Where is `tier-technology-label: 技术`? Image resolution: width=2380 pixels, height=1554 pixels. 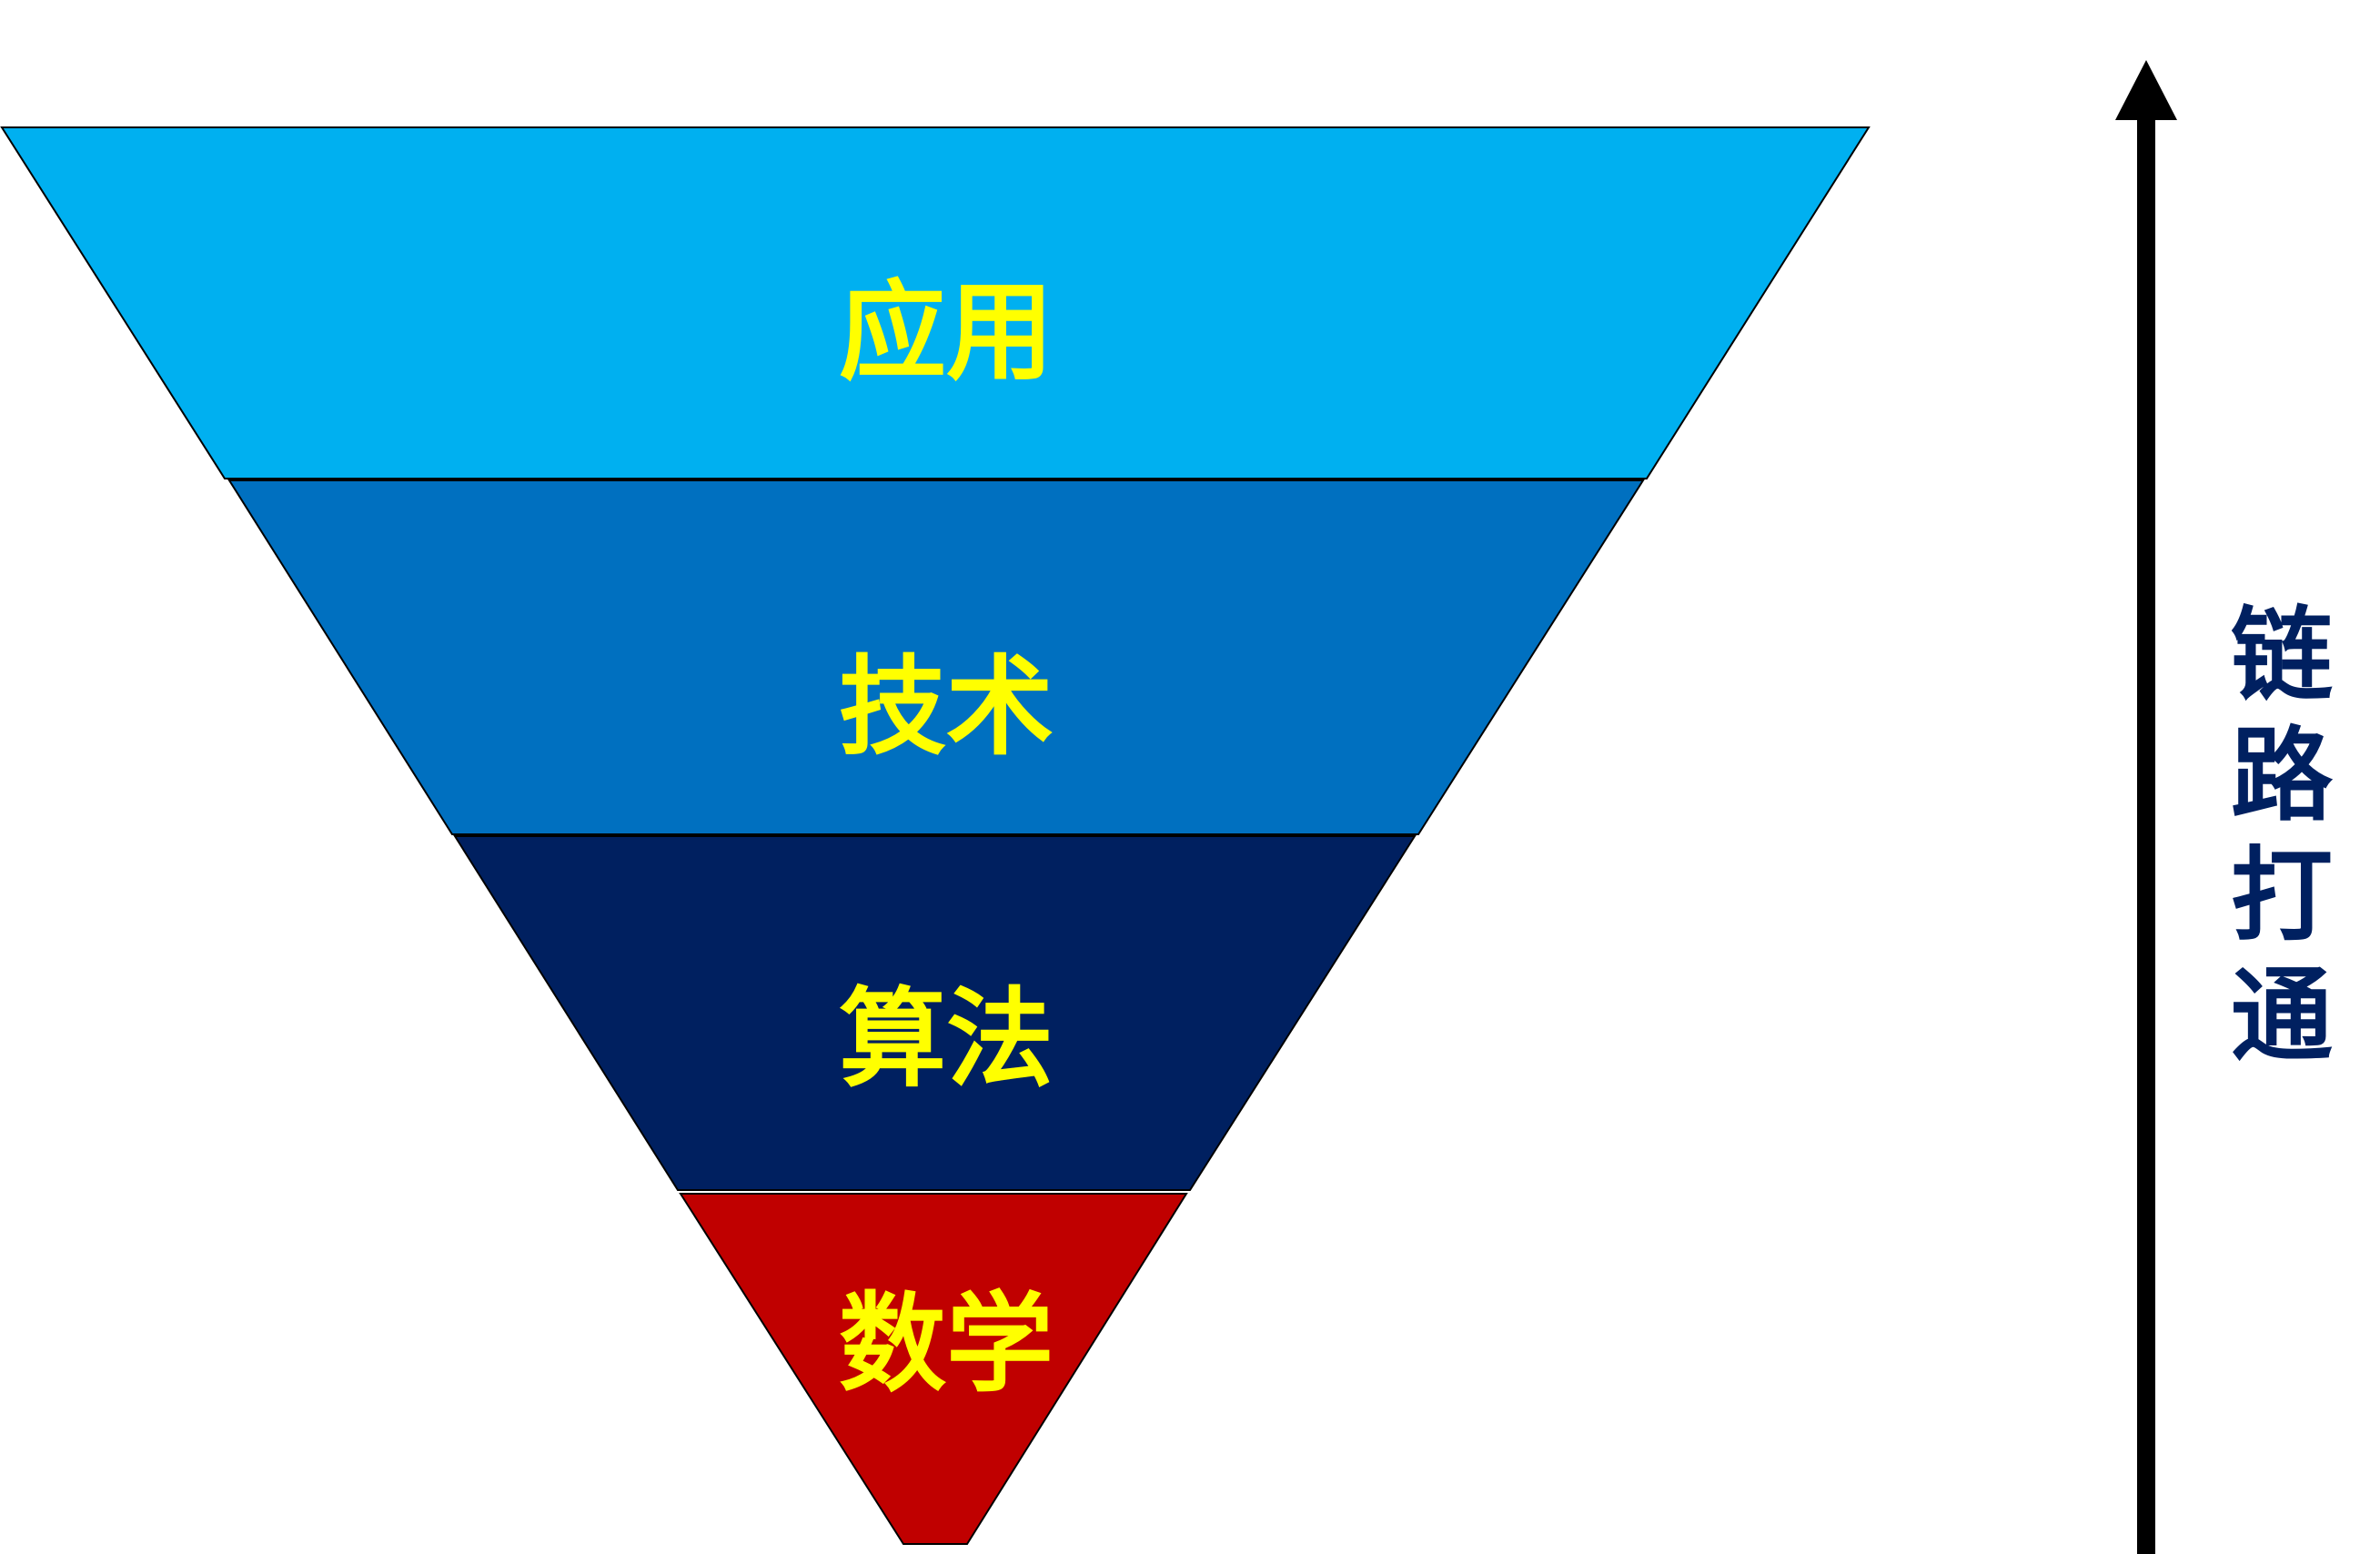 tier-technology-label: 技术 is located at coordinates (946, 707).